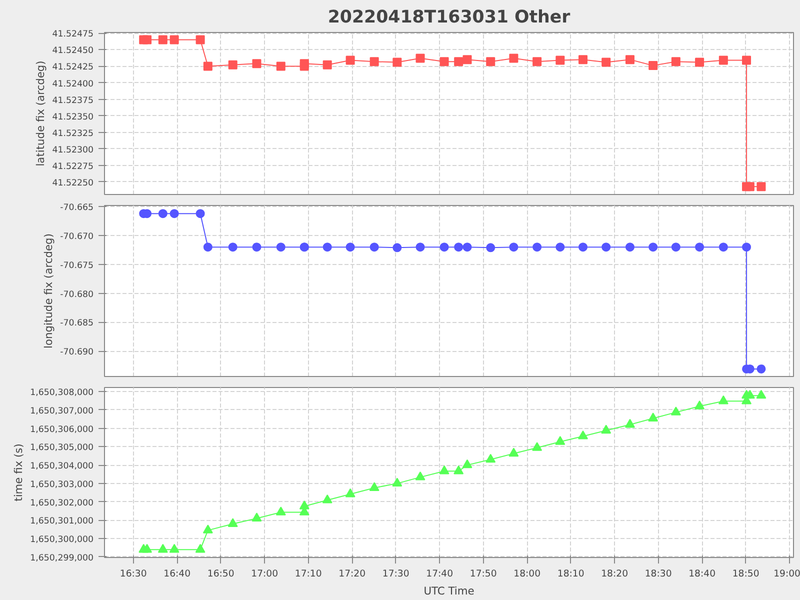 This screenshot has width=800, height=600. What do you see at coordinates (73, 67) in the screenshot?
I see `y-tick-label: 41.52425` at bounding box center [73, 67].